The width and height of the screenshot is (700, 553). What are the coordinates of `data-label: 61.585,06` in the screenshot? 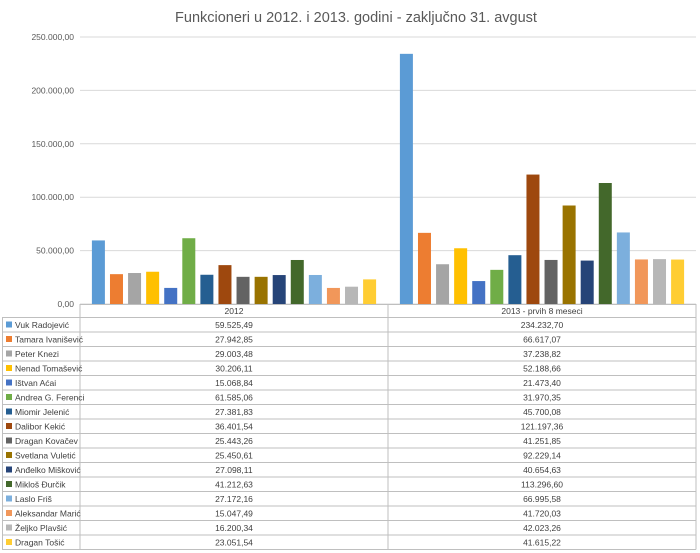 It's located at (234, 398).